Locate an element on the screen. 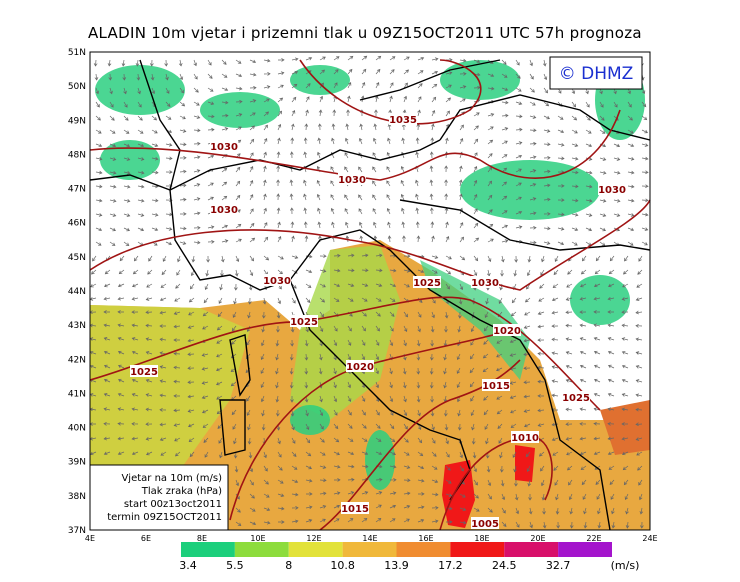 This screenshot has height=582, width=740. lon-label: 10E is located at coordinates (257, 538).